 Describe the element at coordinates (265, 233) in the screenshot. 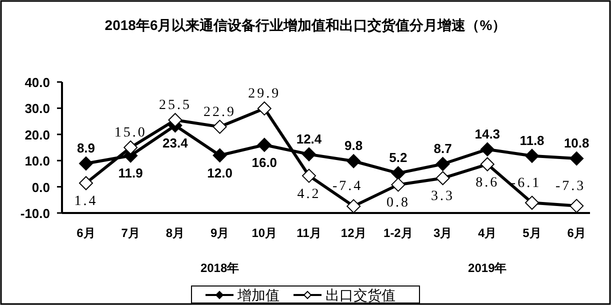

I see `x-tick-label: 10月` at that location.